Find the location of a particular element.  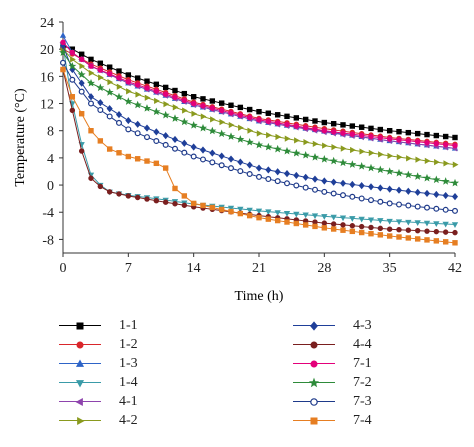

legend-item-1-4: 1-4 is located at coordinates (98, 383).